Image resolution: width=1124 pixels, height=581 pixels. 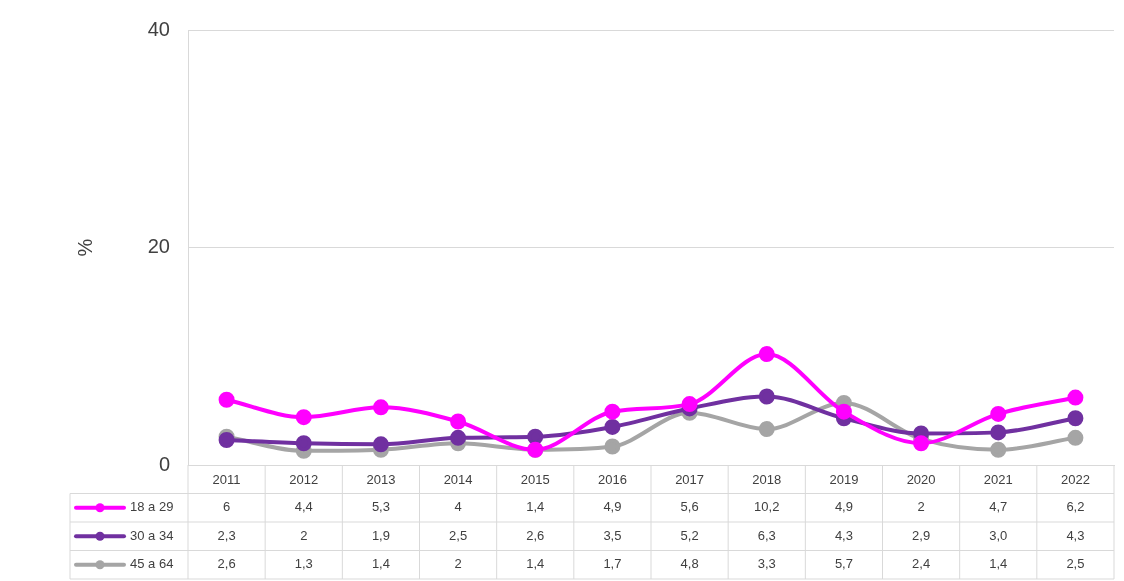 What do you see at coordinates (612, 535) in the screenshot?
I see `data-label: 3,5` at bounding box center [612, 535].